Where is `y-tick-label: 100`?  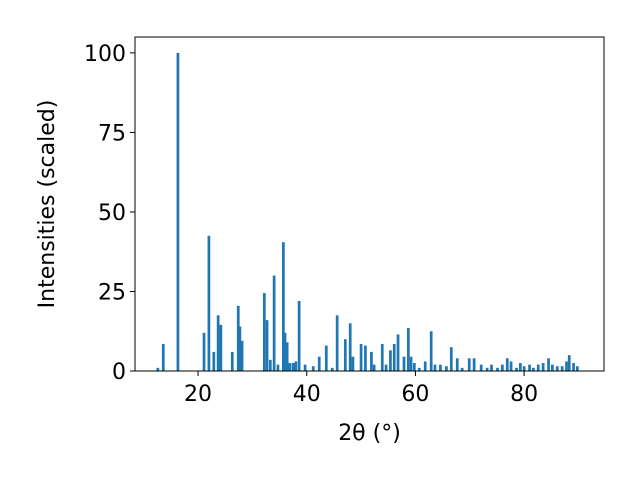
y-tick-label: 100 is located at coordinates (105, 54).